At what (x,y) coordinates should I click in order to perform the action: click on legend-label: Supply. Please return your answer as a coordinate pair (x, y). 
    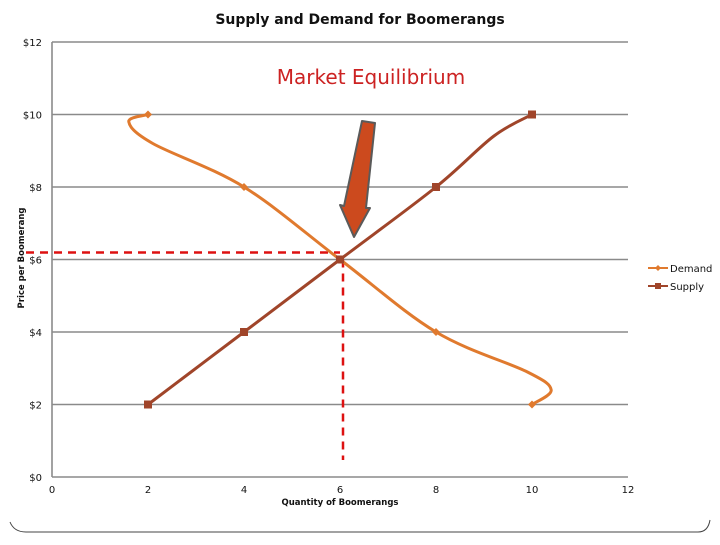
    Looking at the image, I should click on (687, 287).